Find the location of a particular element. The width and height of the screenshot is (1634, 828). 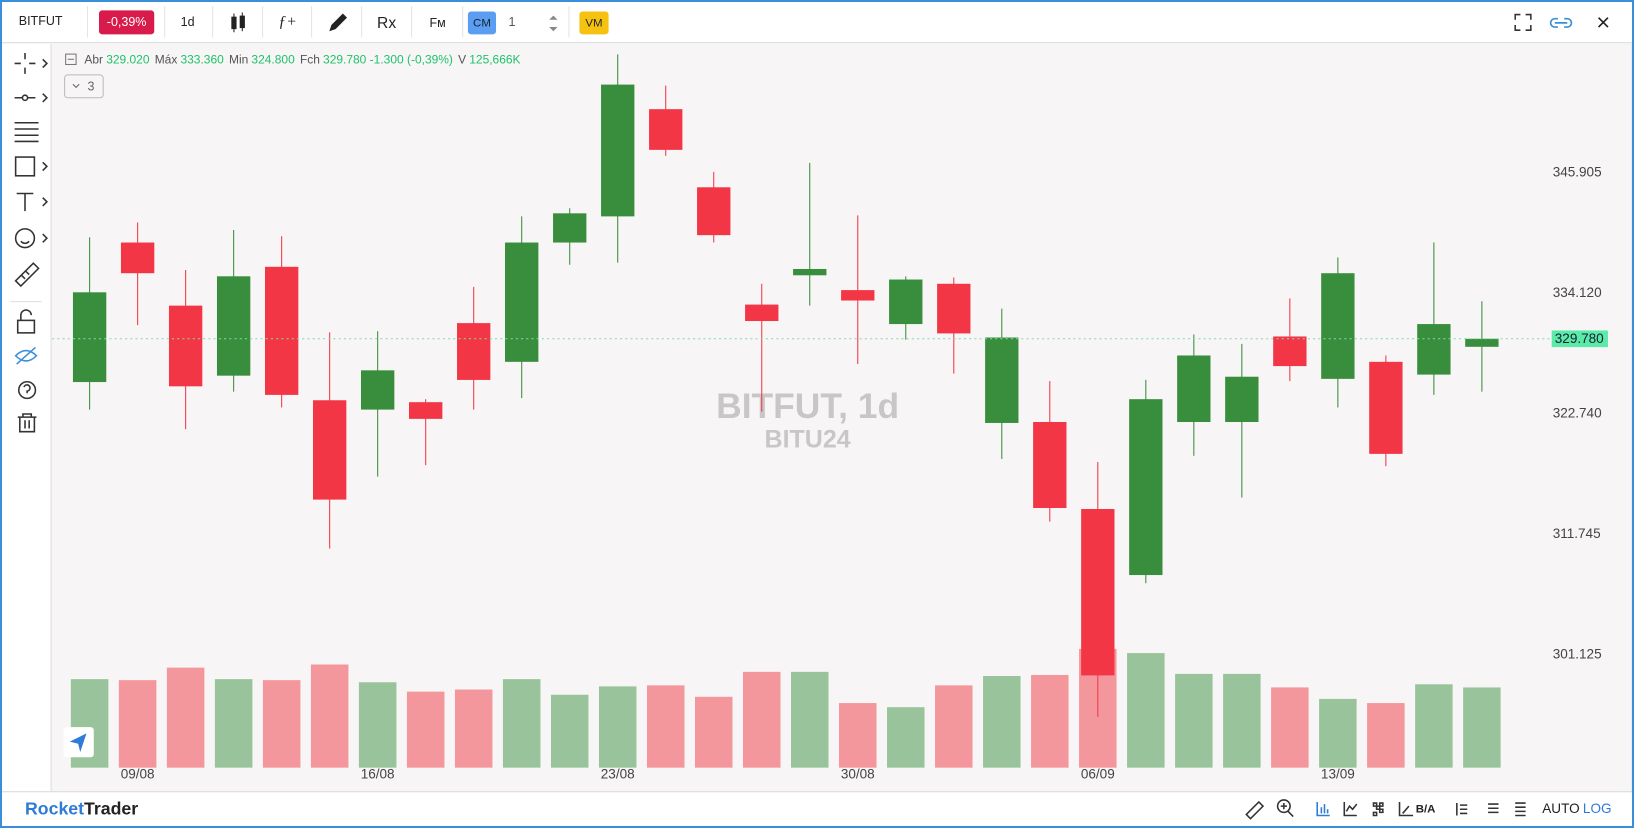

change-badge is located at coordinates (126, 22).